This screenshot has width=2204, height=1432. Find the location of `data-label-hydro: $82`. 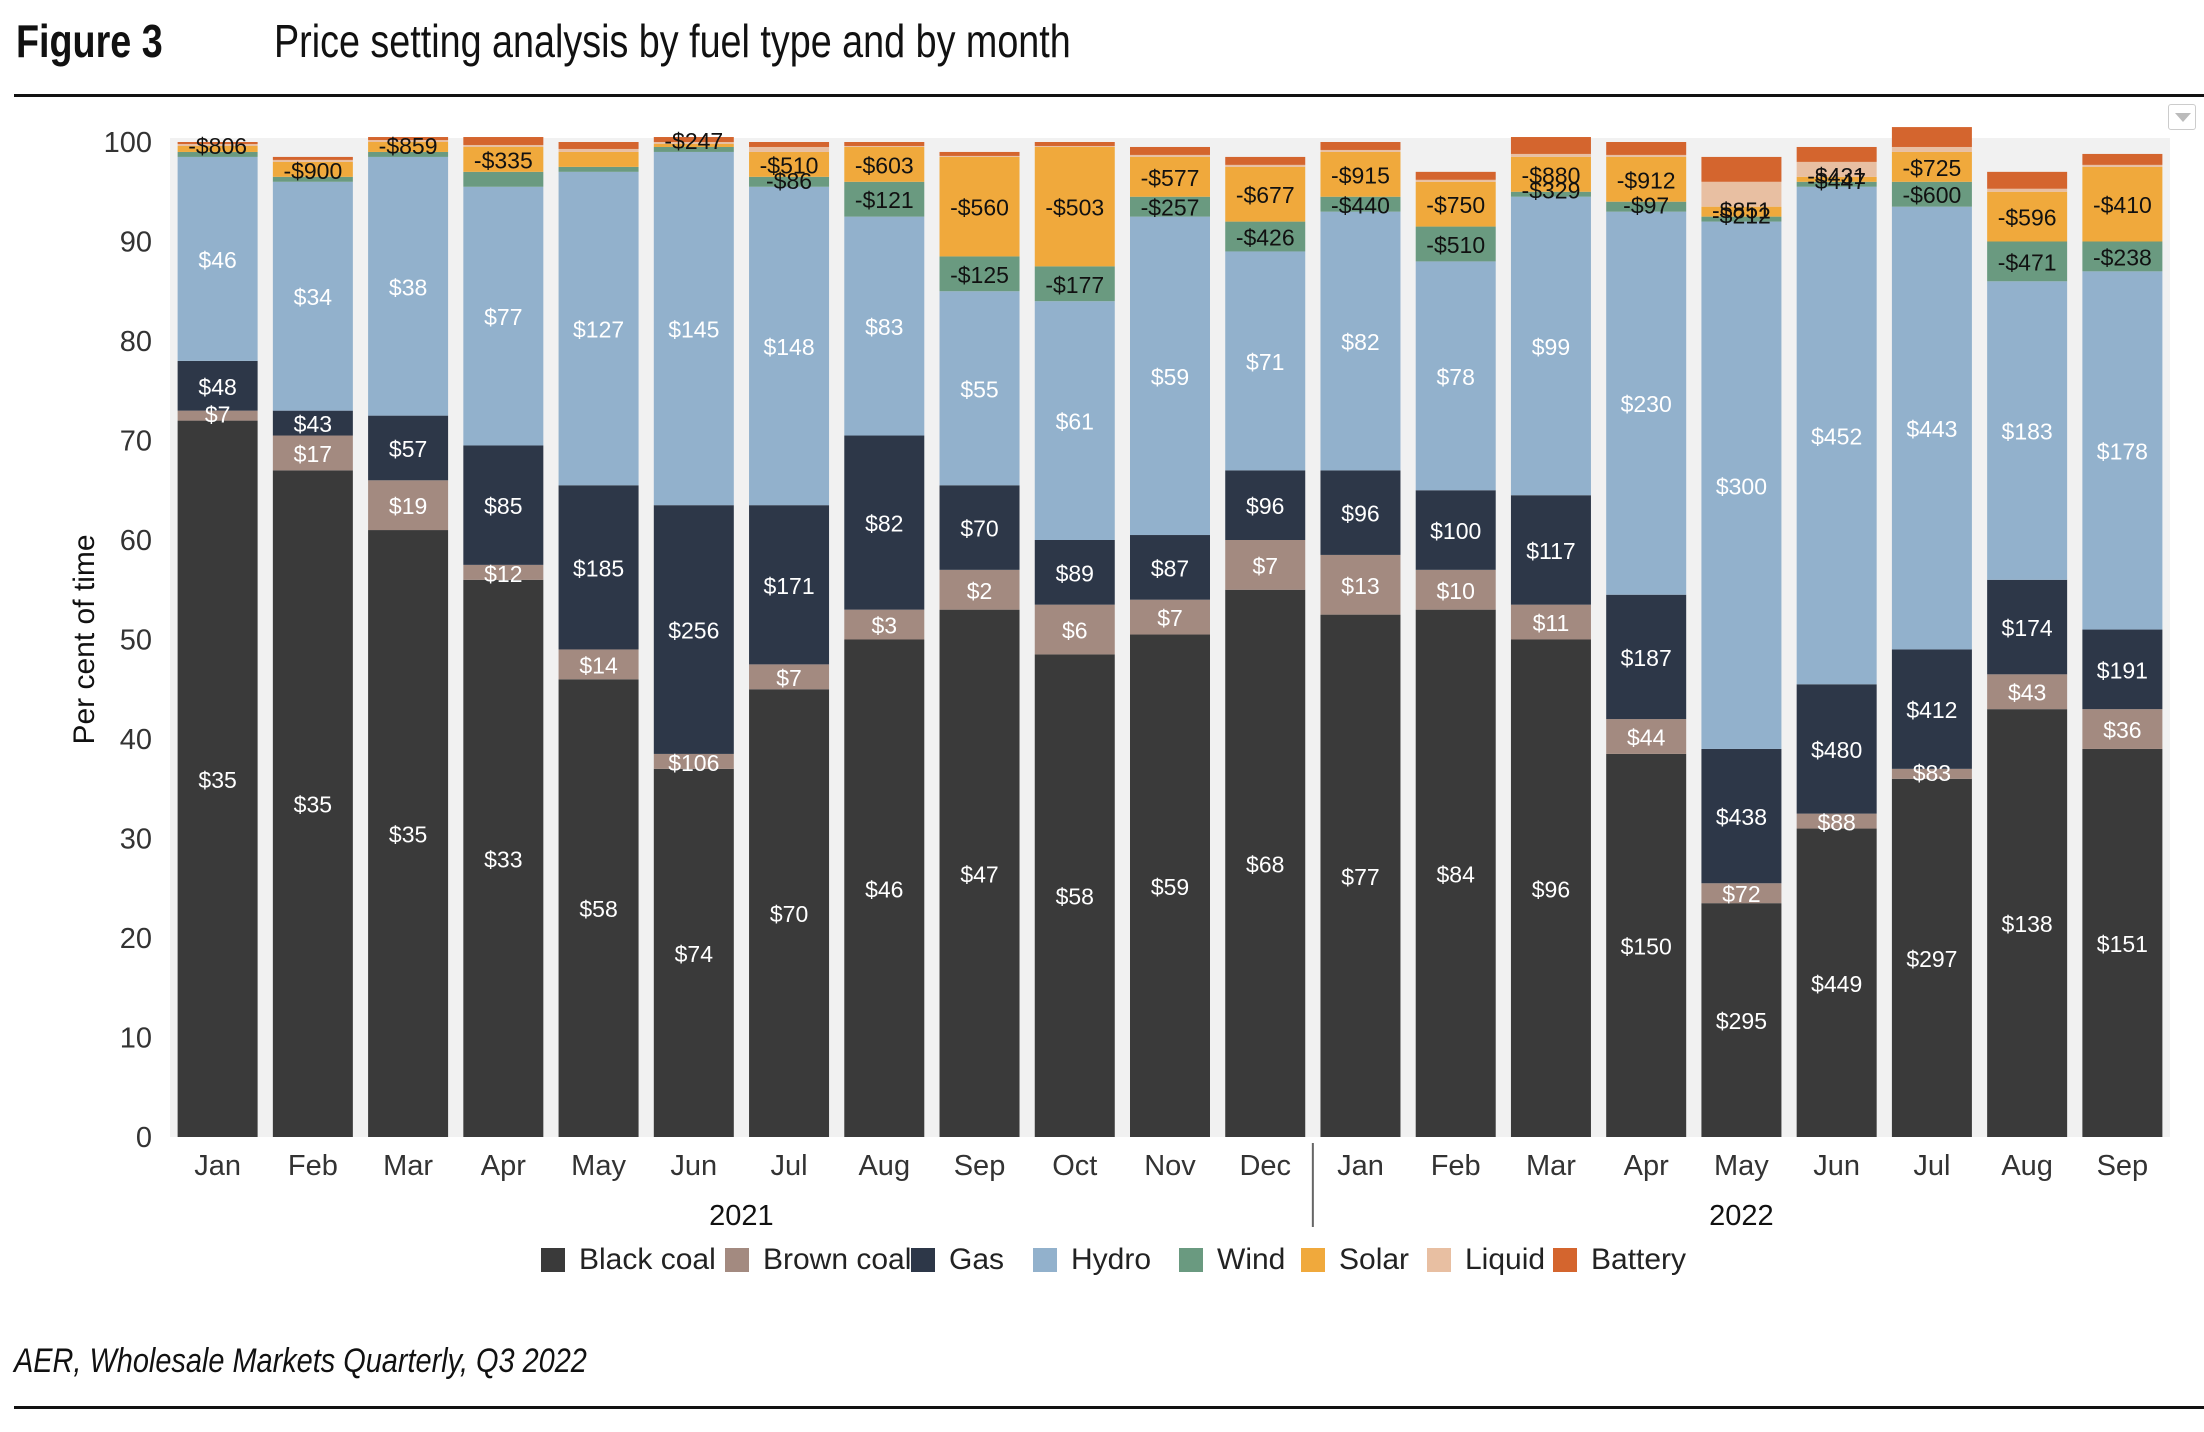

data-label-hydro: $82 is located at coordinates (1360, 342).